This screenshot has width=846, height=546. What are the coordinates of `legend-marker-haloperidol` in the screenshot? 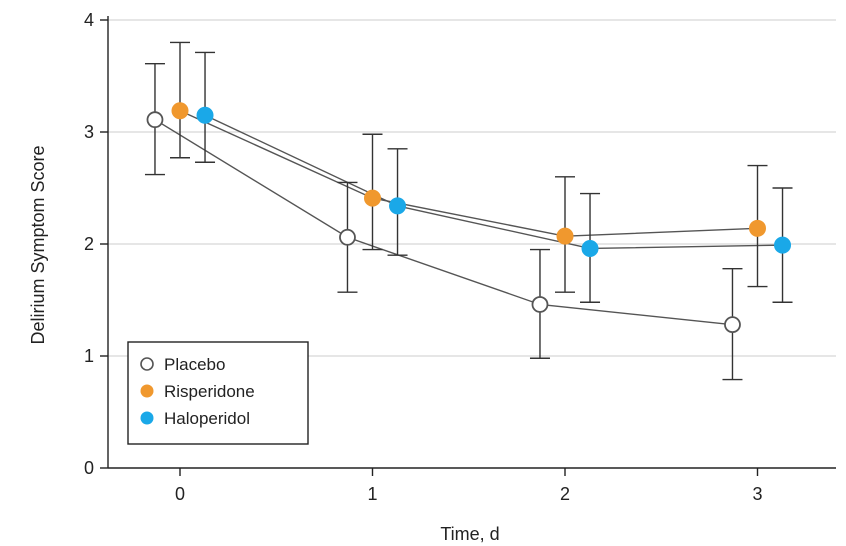 It's located at (147, 418).